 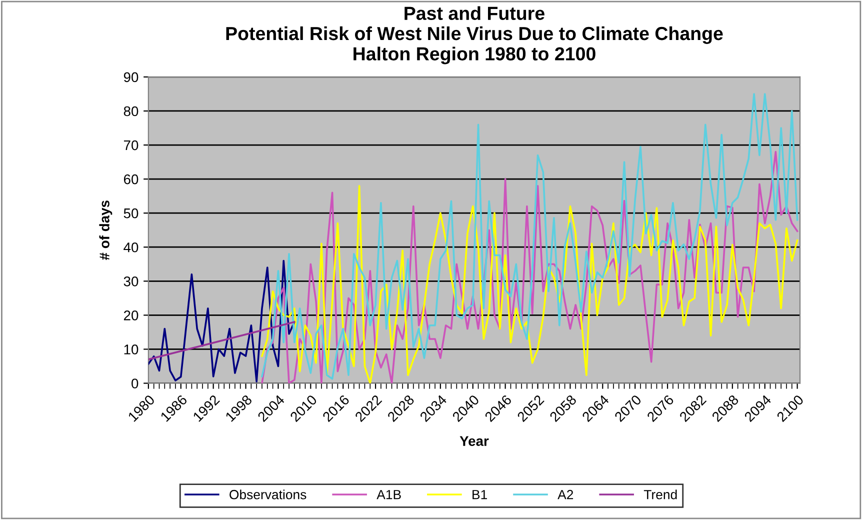 I want to click on legend-label: A1B, so click(x=388, y=495).